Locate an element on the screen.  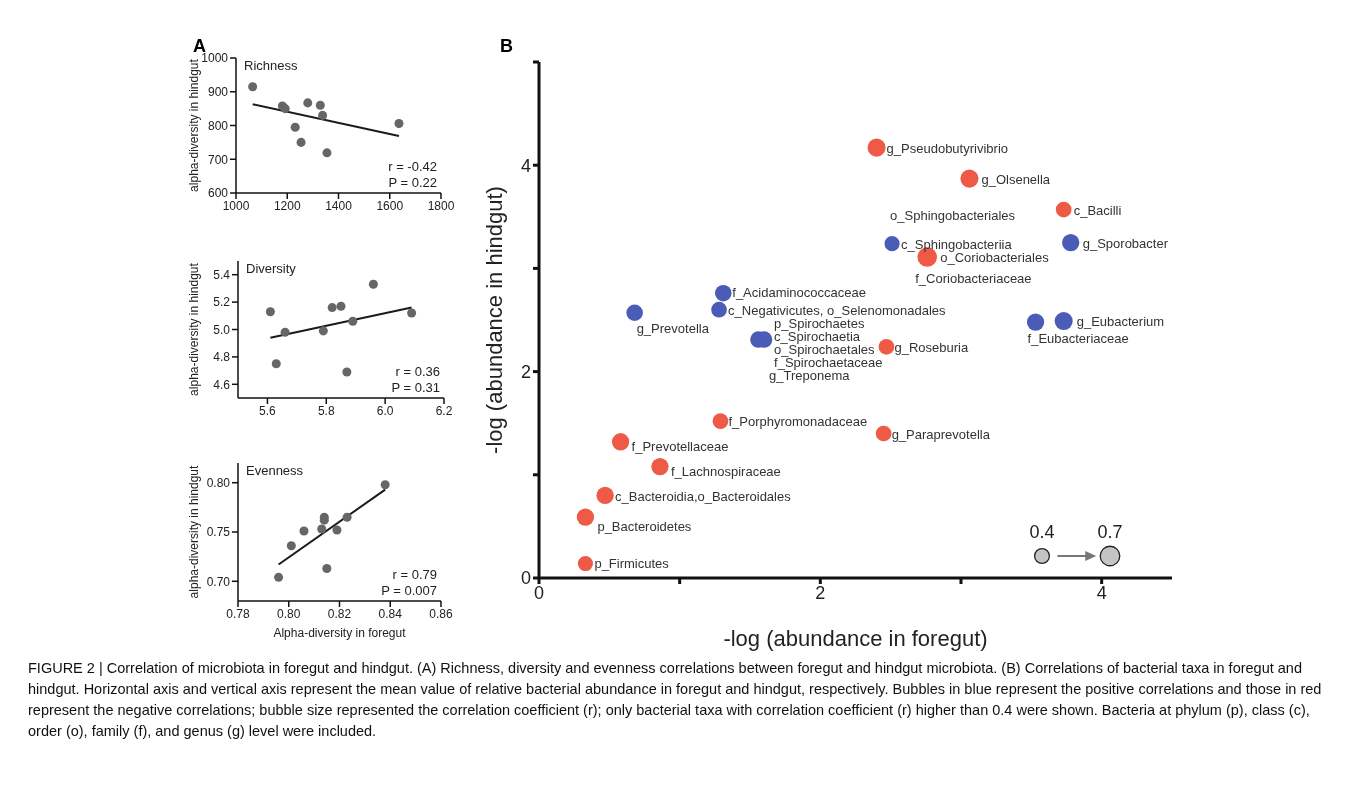
annotation: r = 0.79 is located at coordinates (414, 574).